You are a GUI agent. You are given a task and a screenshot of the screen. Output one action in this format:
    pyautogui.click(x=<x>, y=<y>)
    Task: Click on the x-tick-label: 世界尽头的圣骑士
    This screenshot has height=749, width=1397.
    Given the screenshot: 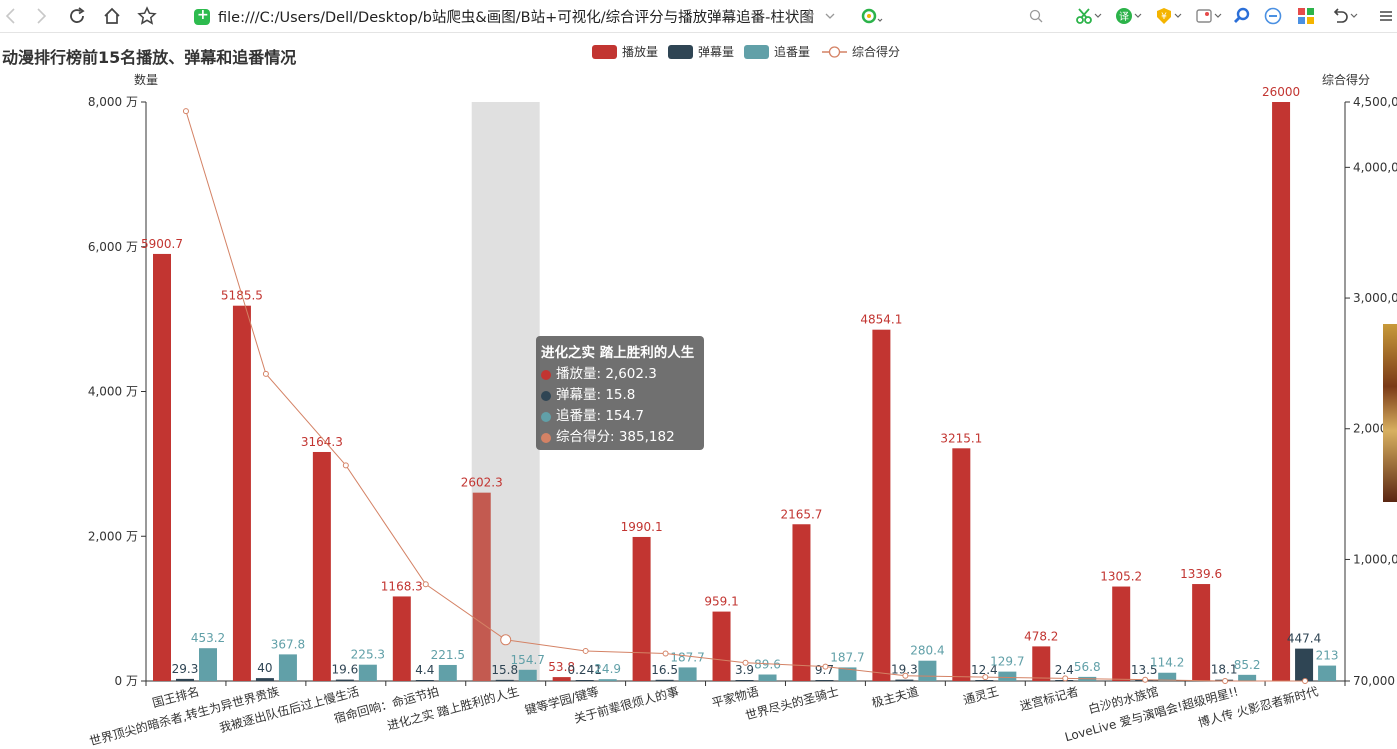 What is the action you would take?
    pyautogui.click(x=792, y=702)
    